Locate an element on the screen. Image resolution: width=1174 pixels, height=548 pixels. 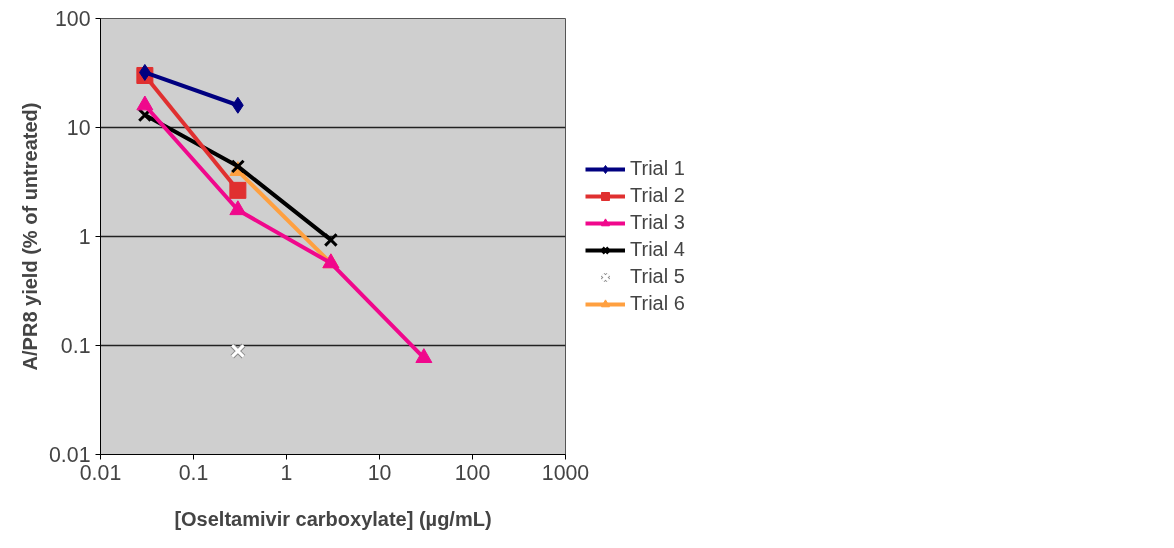
x-tick-label: 100 is located at coordinates (472, 472).